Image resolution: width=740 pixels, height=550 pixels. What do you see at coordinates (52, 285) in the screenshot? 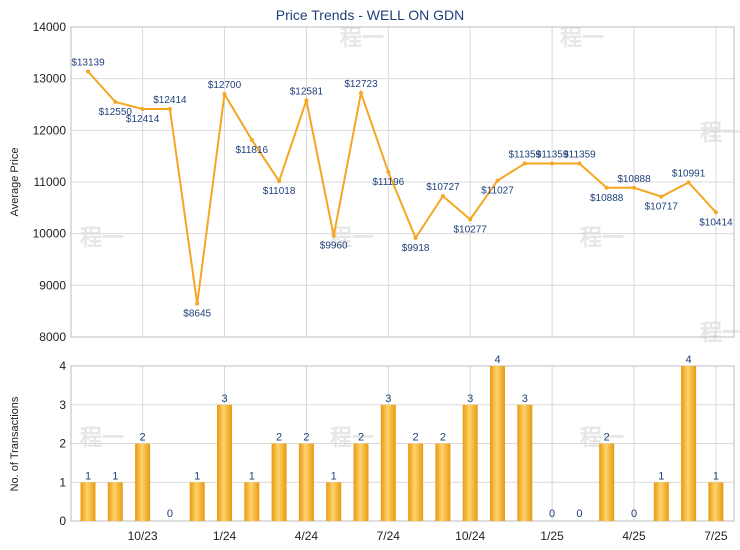
I see `price-y-tick-label: 9000` at bounding box center [52, 285].